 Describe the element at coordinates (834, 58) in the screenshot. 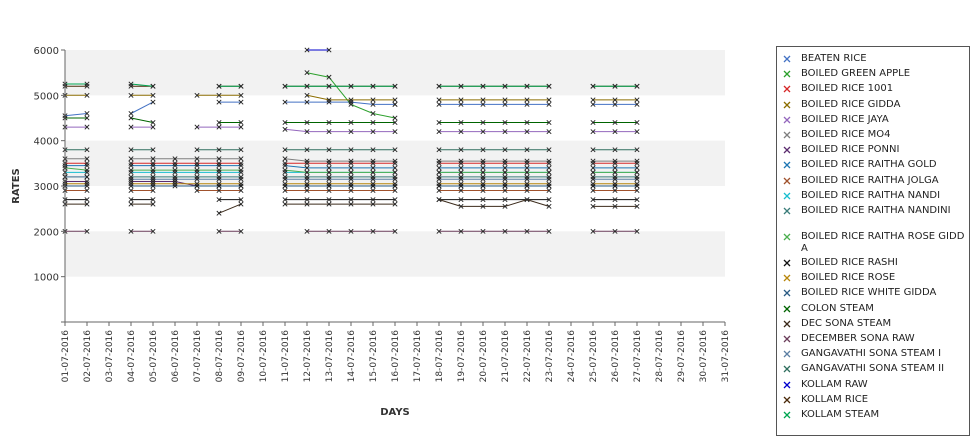

I see `legend-label: BEATEN RICE` at that location.